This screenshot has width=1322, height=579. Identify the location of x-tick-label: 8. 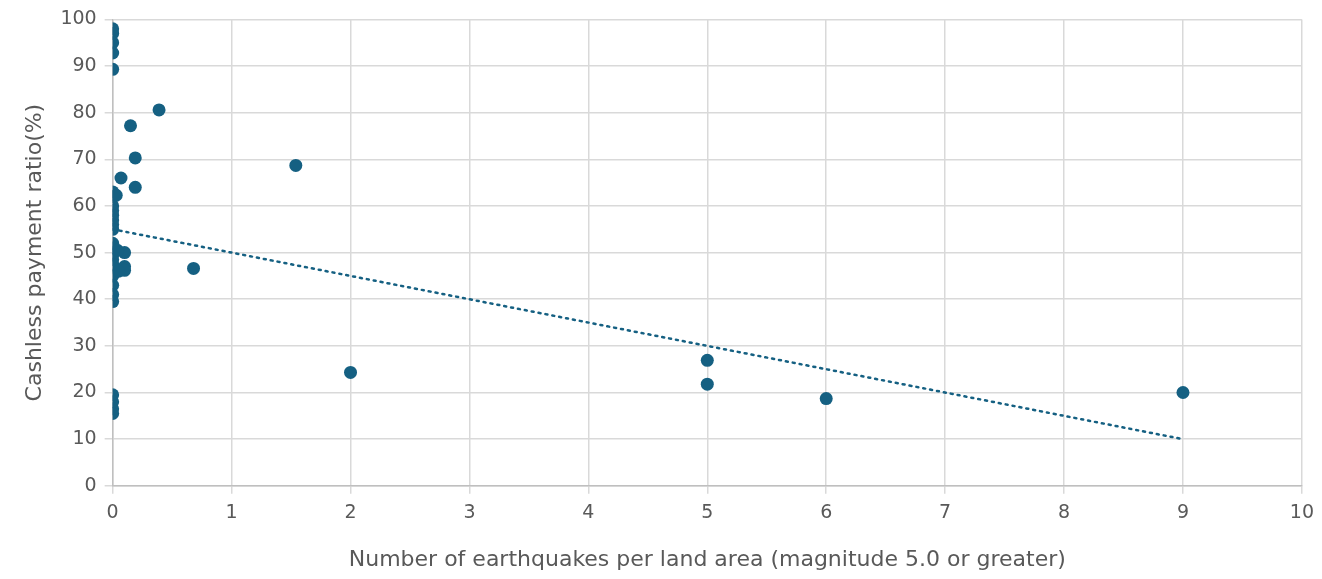
(1064, 511).